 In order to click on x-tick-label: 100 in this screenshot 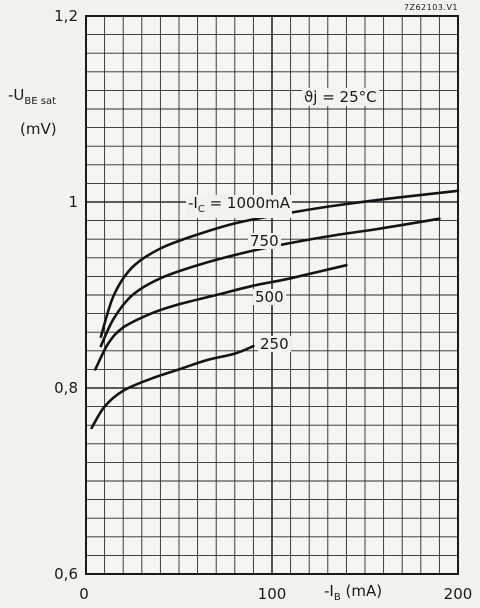, I will do `click(272, 594)`.